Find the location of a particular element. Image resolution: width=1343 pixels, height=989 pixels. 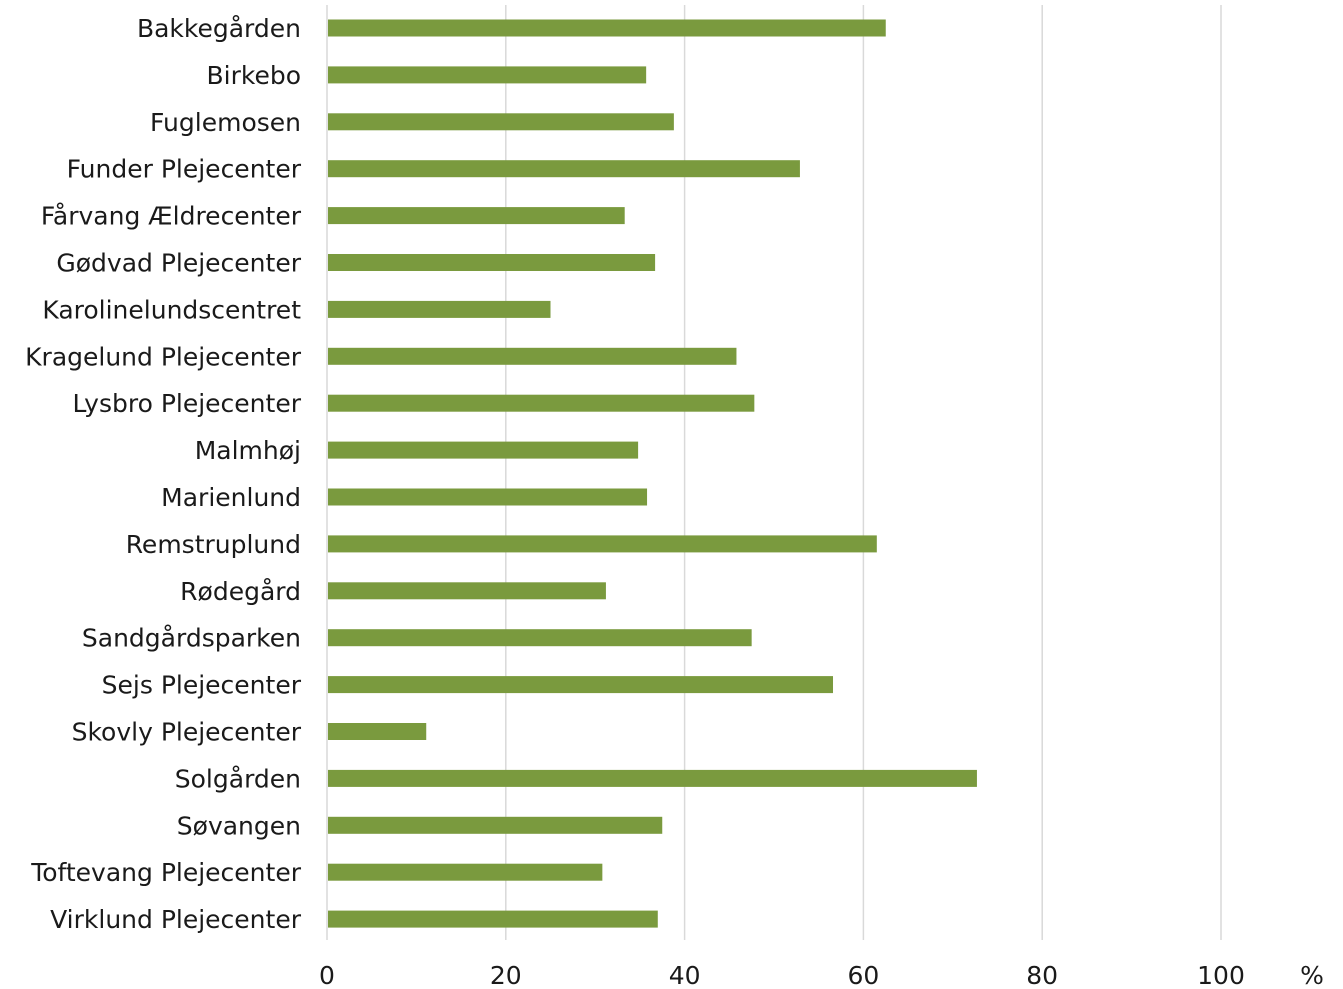

category-label: Toftevang Plejecenter is located at coordinates (166, 872).